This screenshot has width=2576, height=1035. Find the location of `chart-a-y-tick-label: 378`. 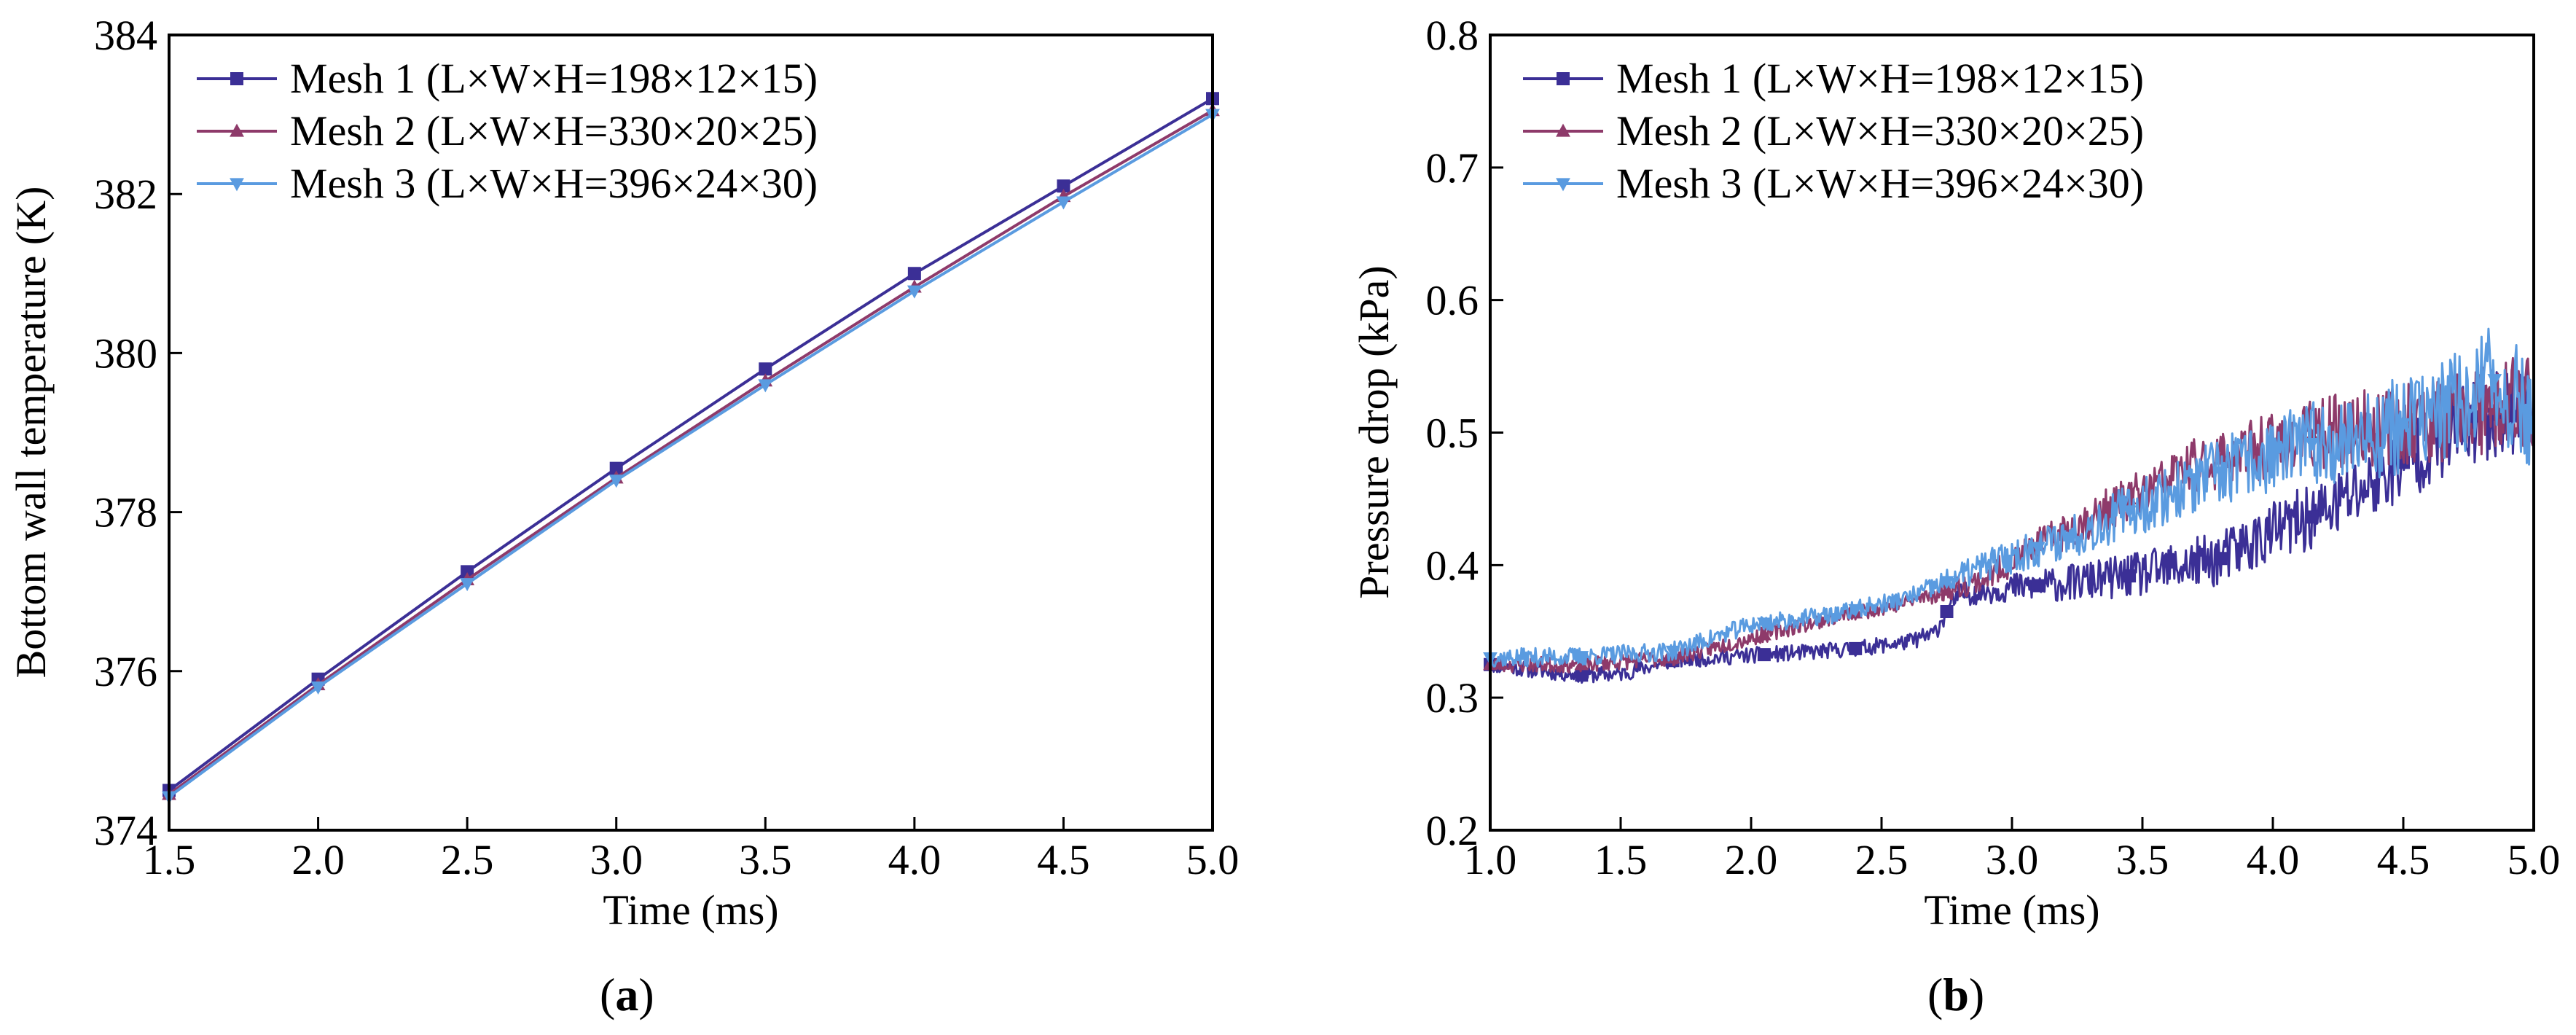

chart-a-y-tick-label: 378 is located at coordinates (125, 513).